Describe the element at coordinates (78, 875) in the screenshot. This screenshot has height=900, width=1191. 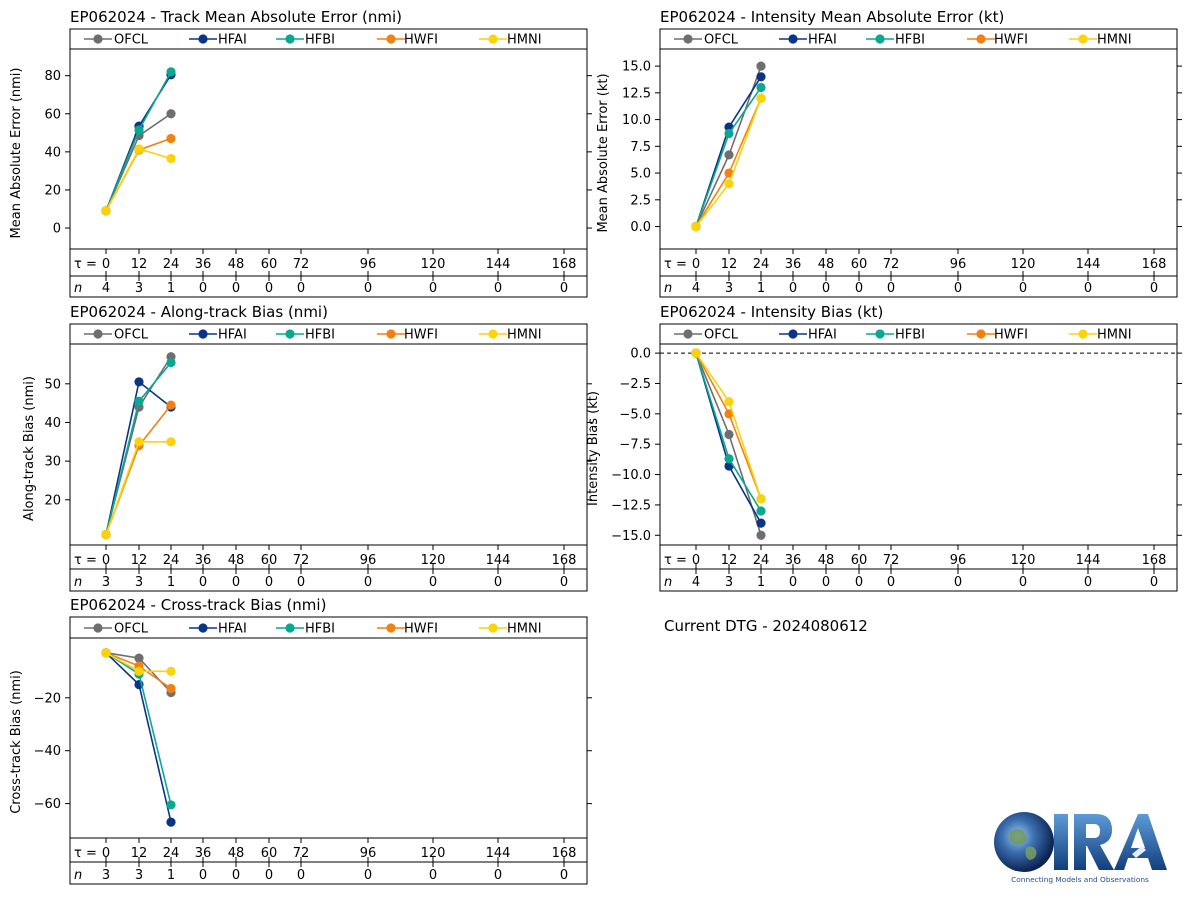
I see `n-label: n` at that location.